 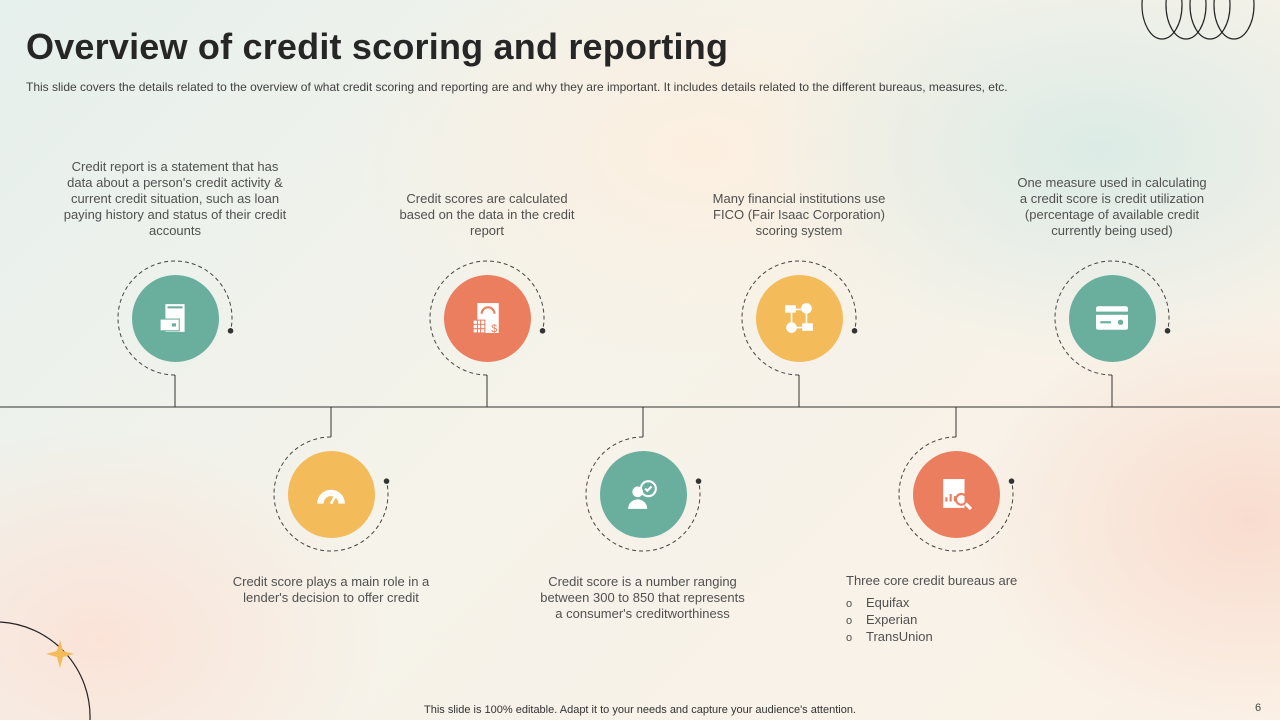 What do you see at coordinates (331, 497) in the screenshot?
I see `gauge-icon` at bounding box center [331, 497].